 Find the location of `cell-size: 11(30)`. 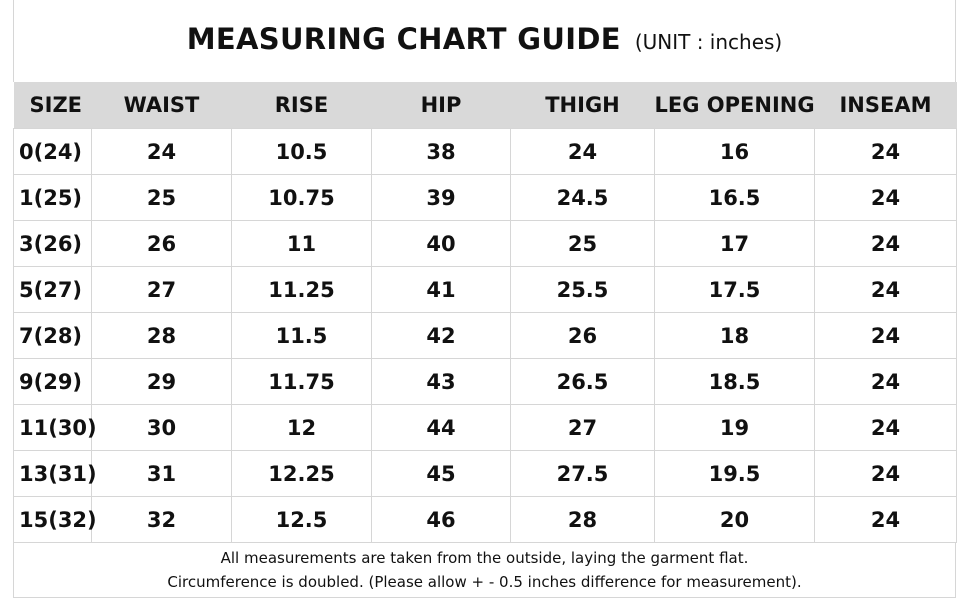

cell-size: 11(30) is located at coordinates (55, 427).